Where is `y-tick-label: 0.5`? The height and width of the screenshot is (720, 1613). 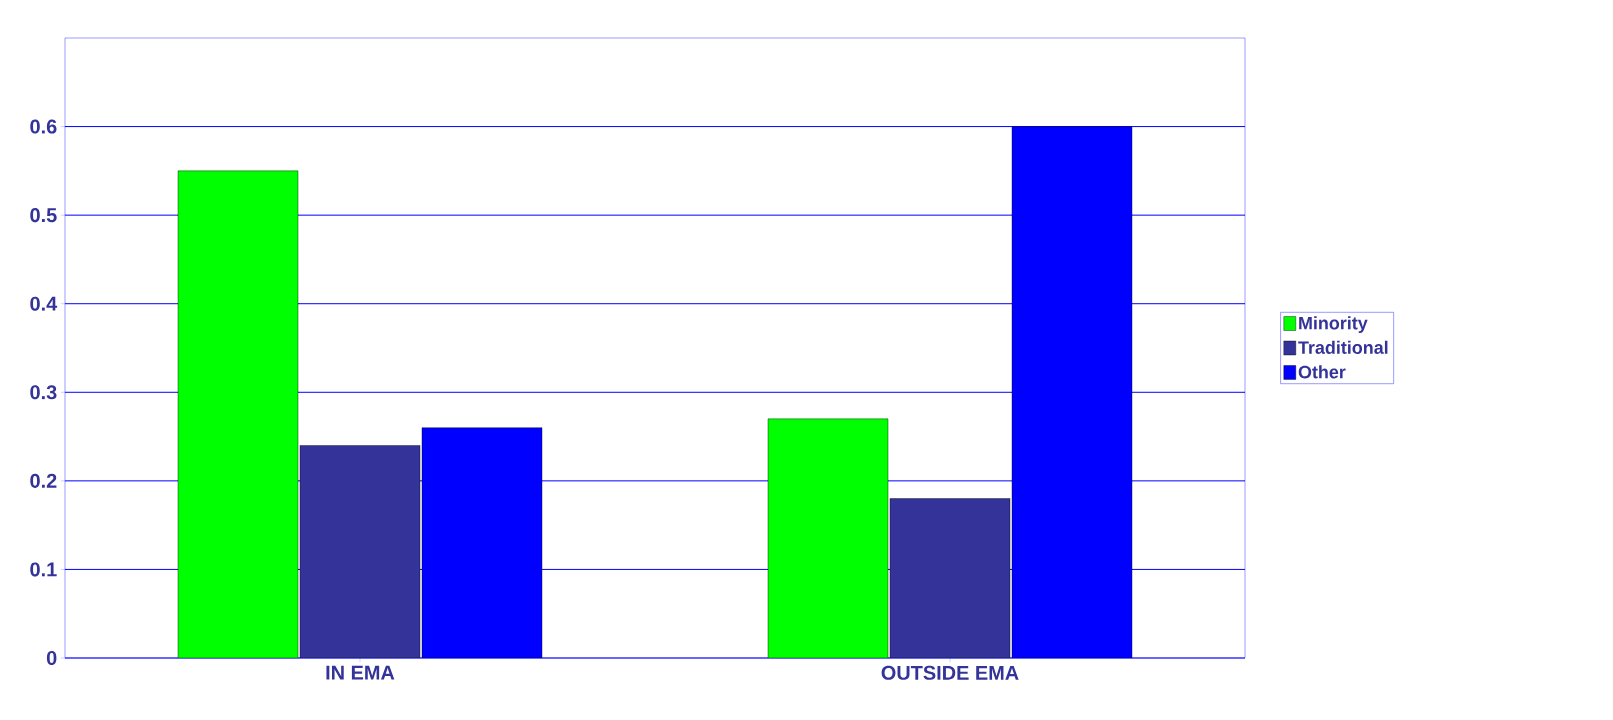
y-tick-label: 0.5 is located at coordinates (43, 215).